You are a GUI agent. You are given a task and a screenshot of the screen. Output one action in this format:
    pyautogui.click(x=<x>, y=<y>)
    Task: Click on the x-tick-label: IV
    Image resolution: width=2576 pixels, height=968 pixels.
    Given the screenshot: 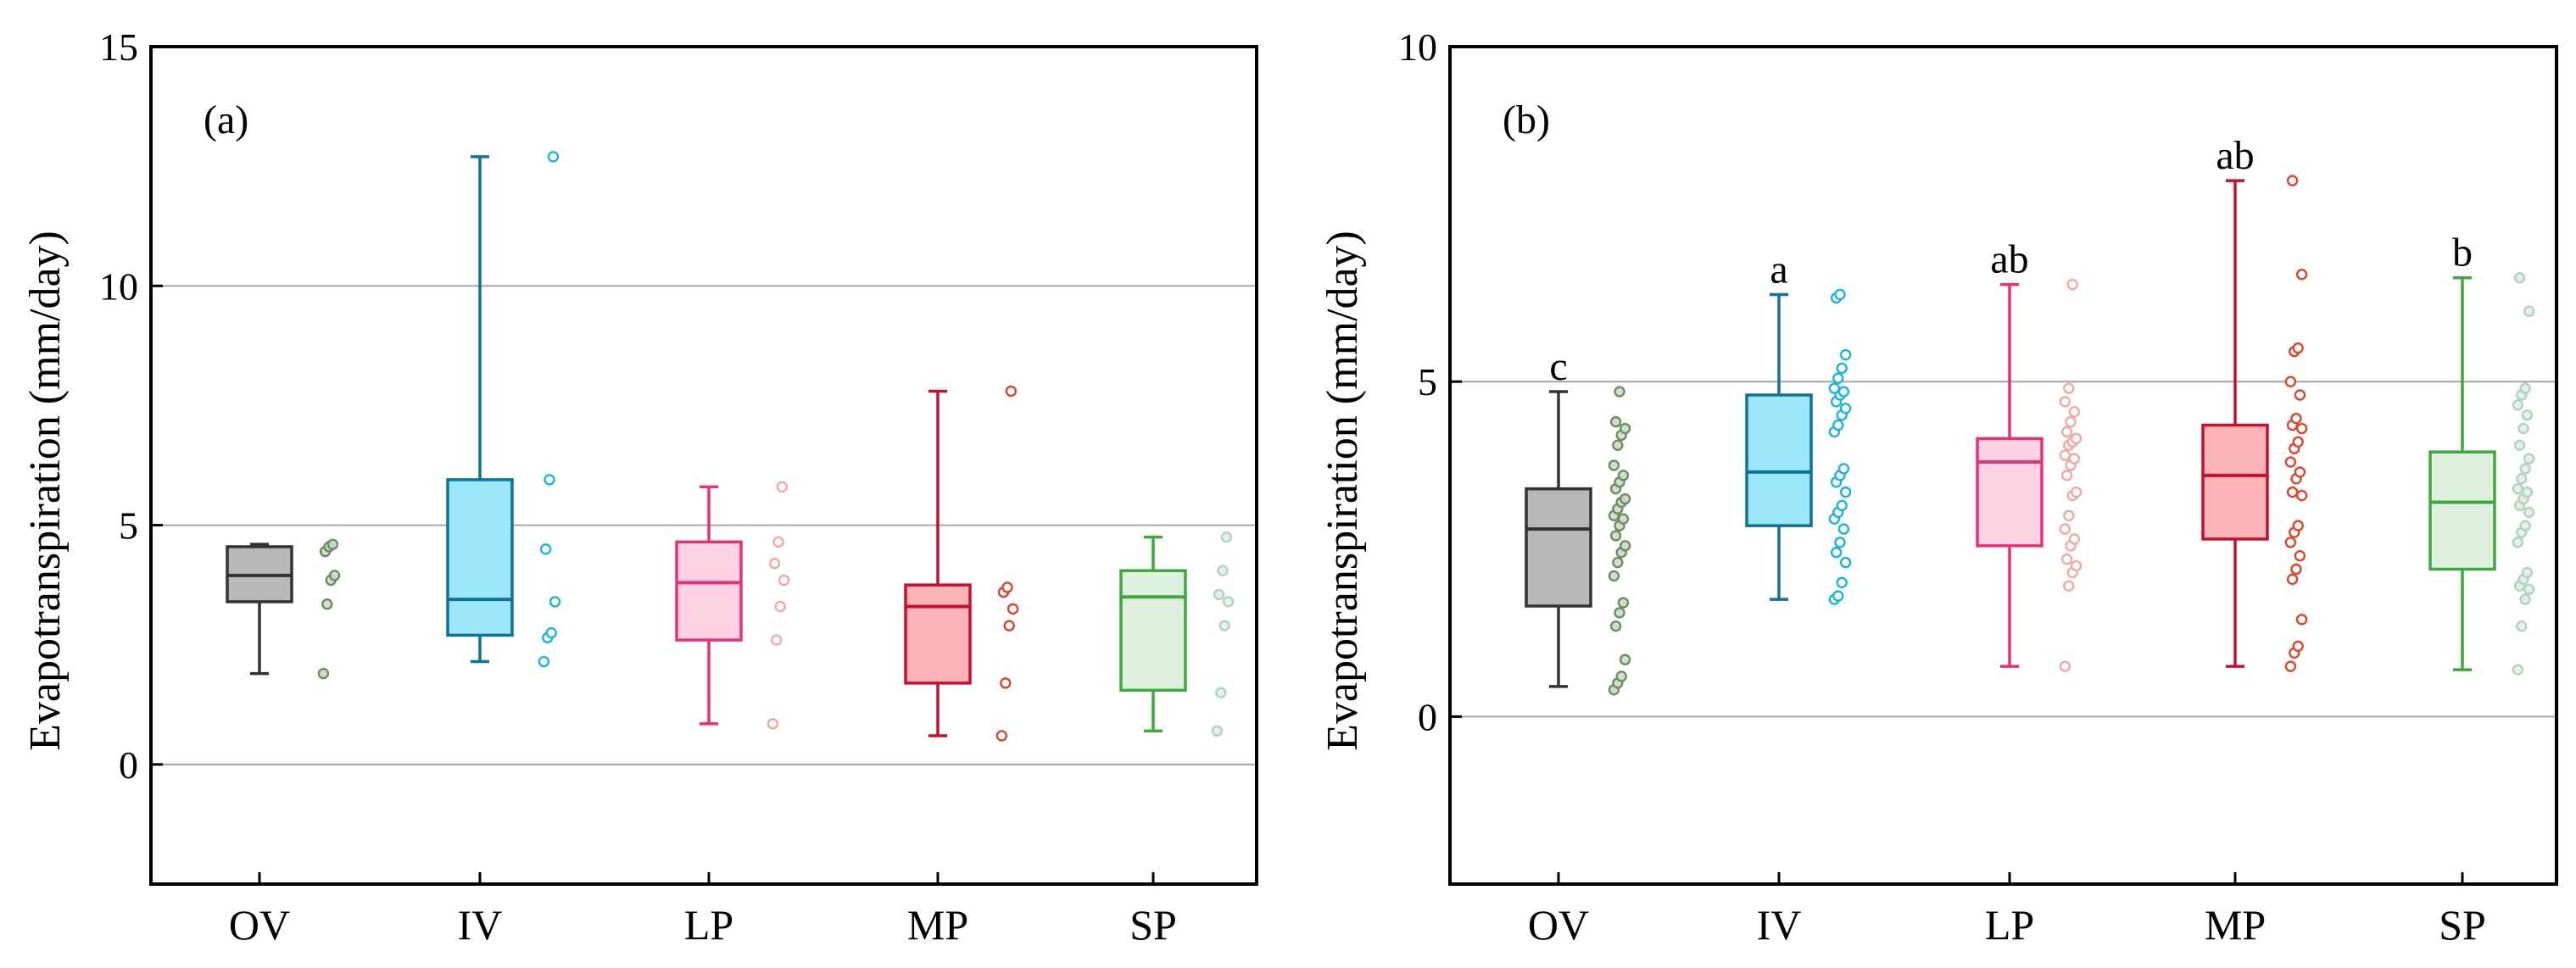 What is the action you would take?
    pyautogui.click(x=1779, y=925)
    